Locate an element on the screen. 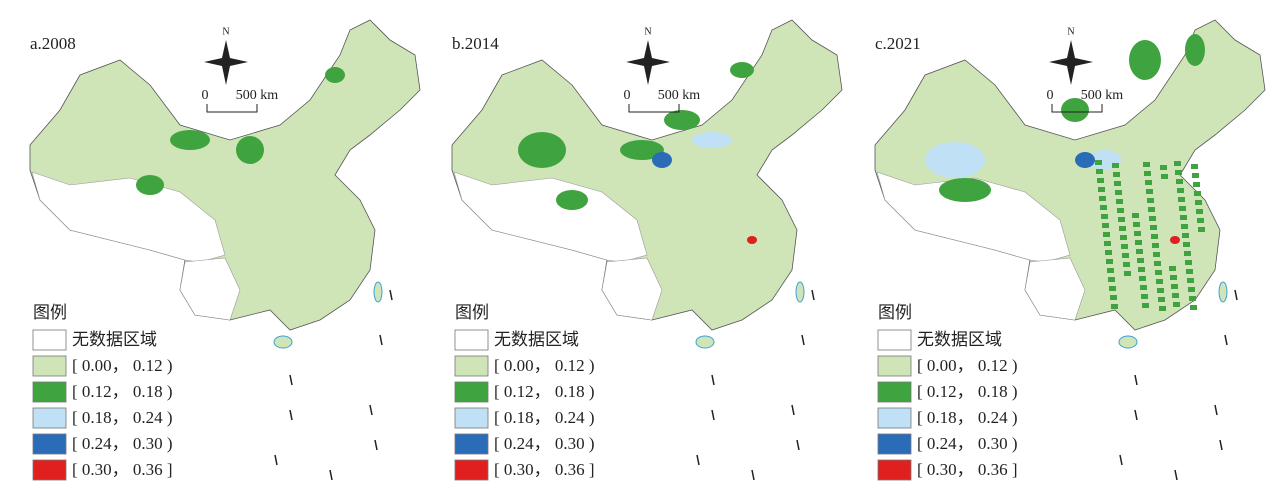  panel-label: b.2014 is located at coordinates (475, 43).